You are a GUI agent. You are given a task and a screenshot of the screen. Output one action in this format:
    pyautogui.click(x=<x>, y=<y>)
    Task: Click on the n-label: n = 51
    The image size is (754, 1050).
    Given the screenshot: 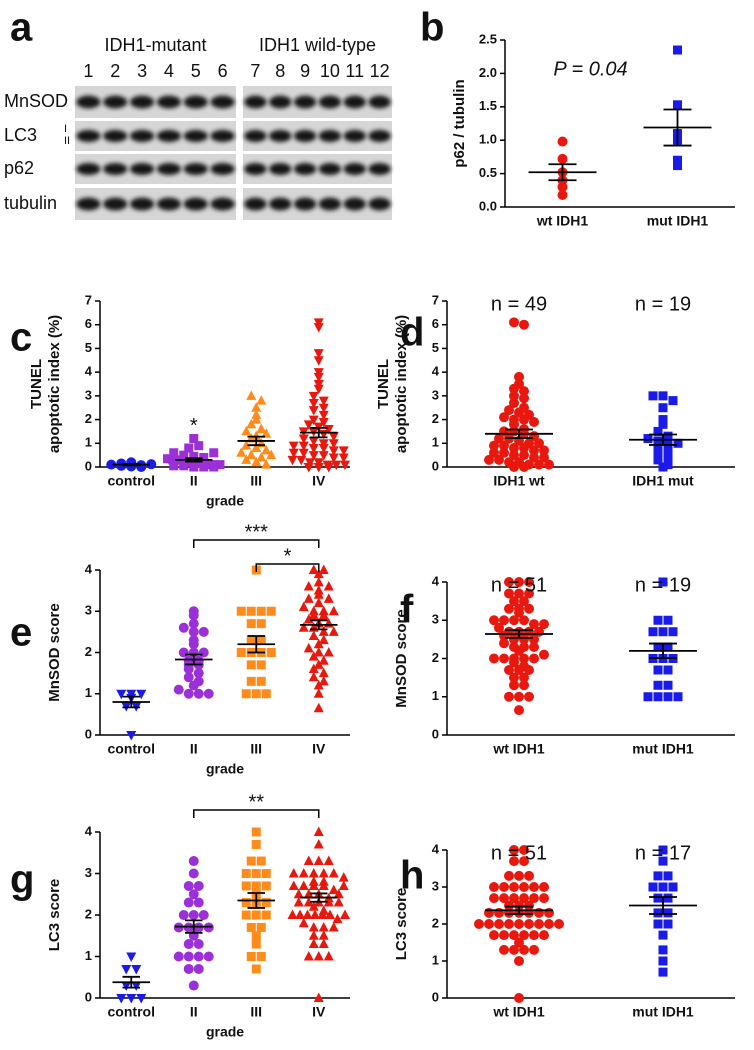 What is the action you would take?
    pyautogui.click(x=519, y=585)
    